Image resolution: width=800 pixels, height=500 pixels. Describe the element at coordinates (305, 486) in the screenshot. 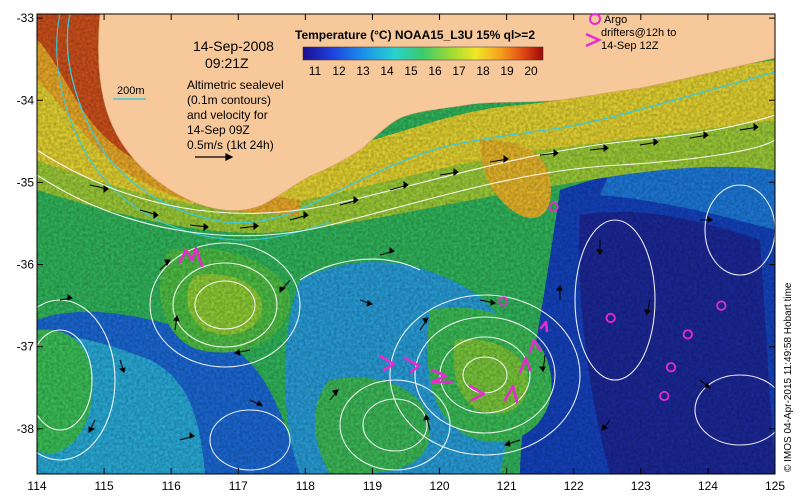

I see `lon-tick-label: 118` at that location.